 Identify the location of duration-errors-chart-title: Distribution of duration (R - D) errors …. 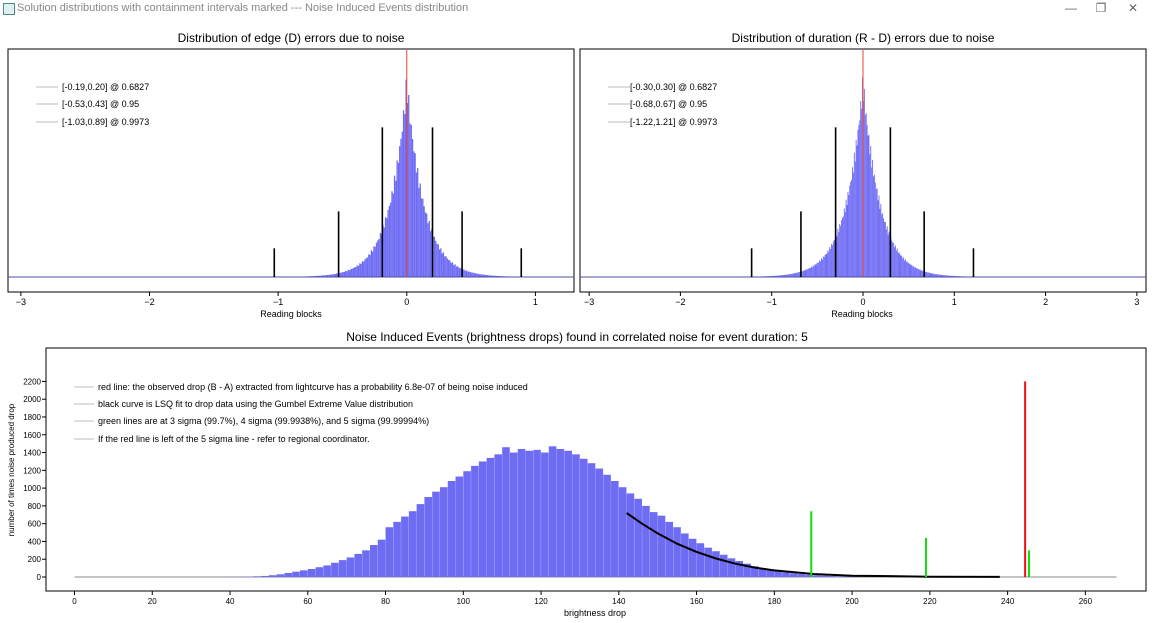
(863, 38).